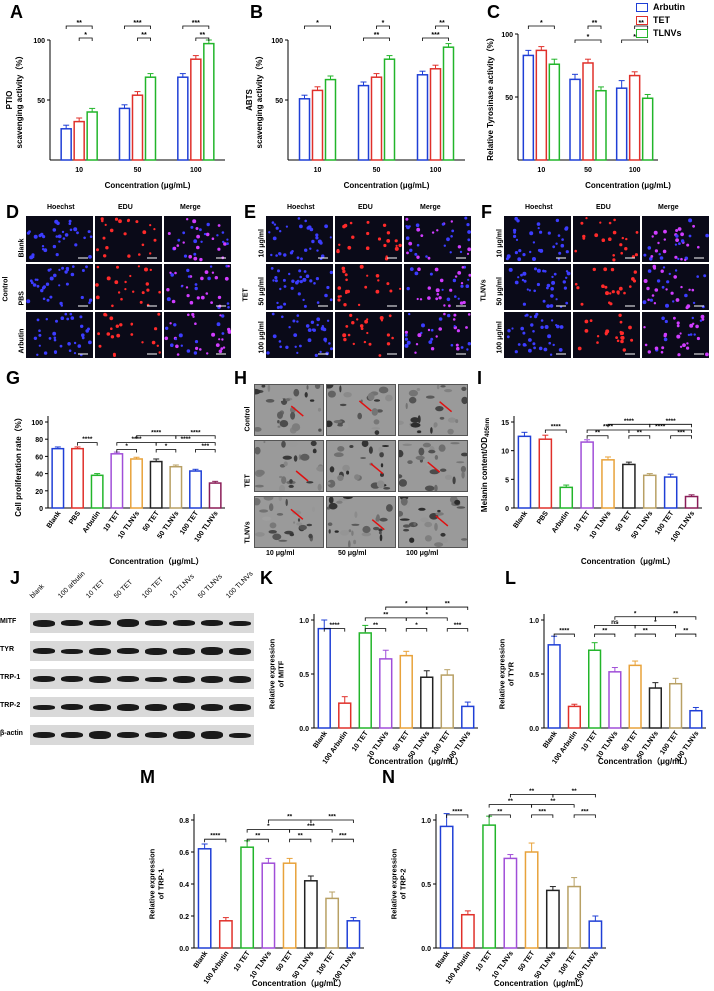 Image resolution: width=714 pixels, height=991 pixels. Describe the element at coordinates (661, 20) in the screenshot. I see `legend-label: TET` at that location.